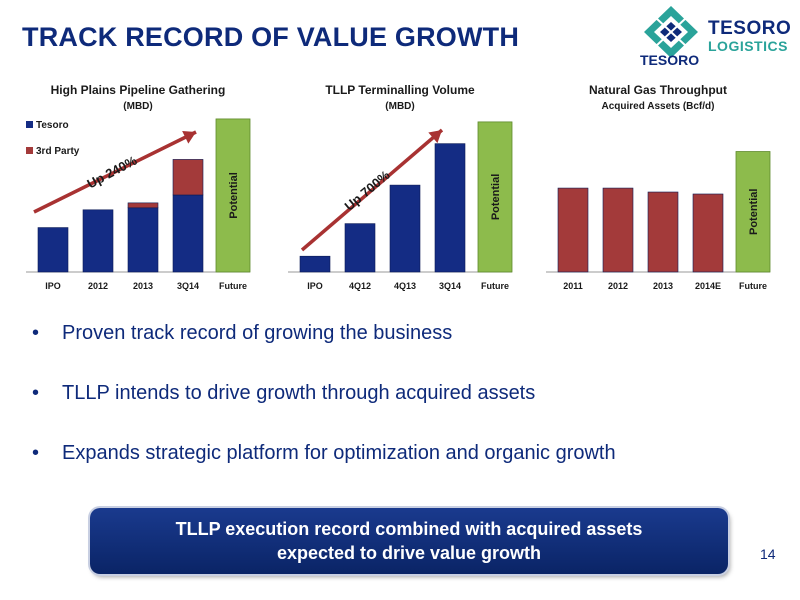 Image resolution: width=800 pixels, height=600 pixels. Describe the element at coordinates (271, 37) in the screenshot. I see `page-title: TRACK RECORD OF VALUE GROWTH` at that location.